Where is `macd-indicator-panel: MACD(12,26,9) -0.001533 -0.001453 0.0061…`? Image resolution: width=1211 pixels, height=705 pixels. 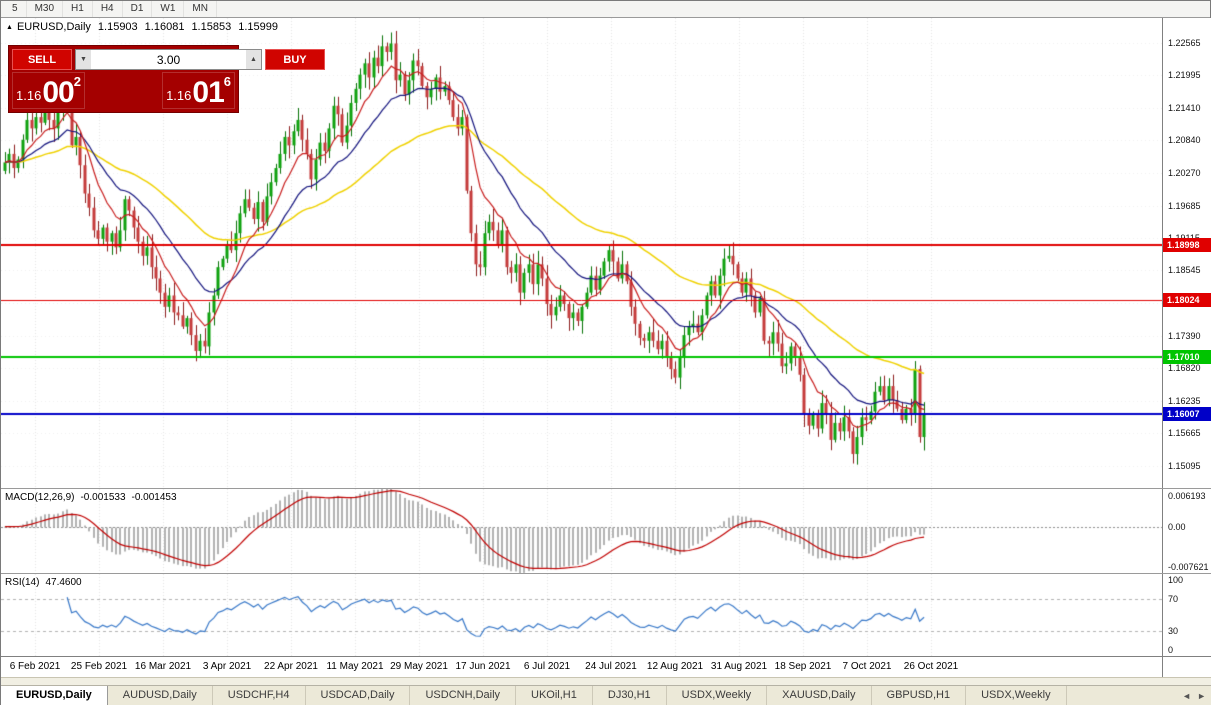 macd-indicator-panel: MACD(12,26,9) -0.001533 -0.001453 0.0061… is located at coordinates (606, 530).